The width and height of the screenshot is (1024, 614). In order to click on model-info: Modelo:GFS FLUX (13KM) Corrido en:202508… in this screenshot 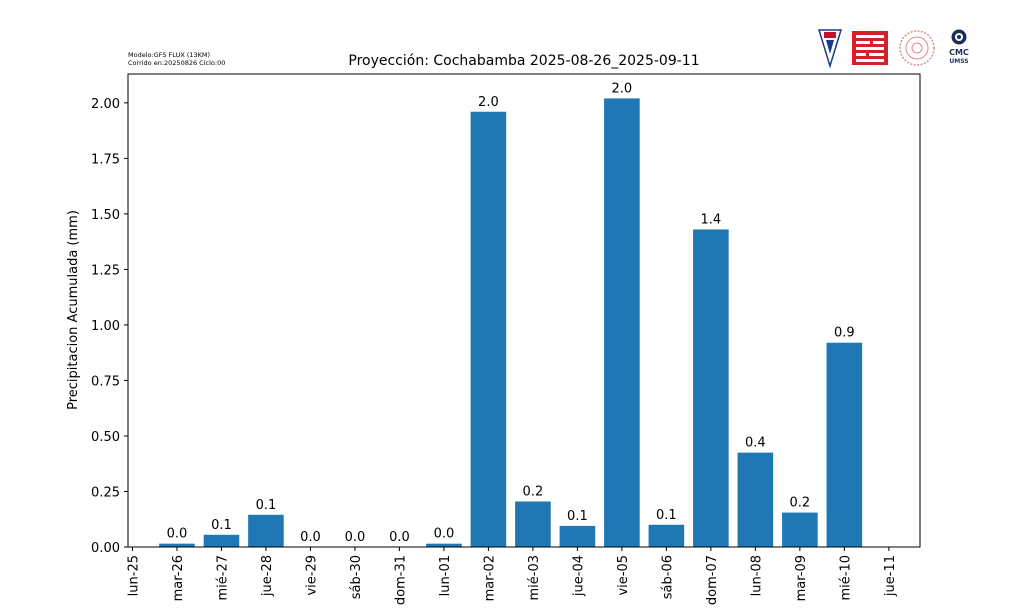, I will do `click(176, 59)`.